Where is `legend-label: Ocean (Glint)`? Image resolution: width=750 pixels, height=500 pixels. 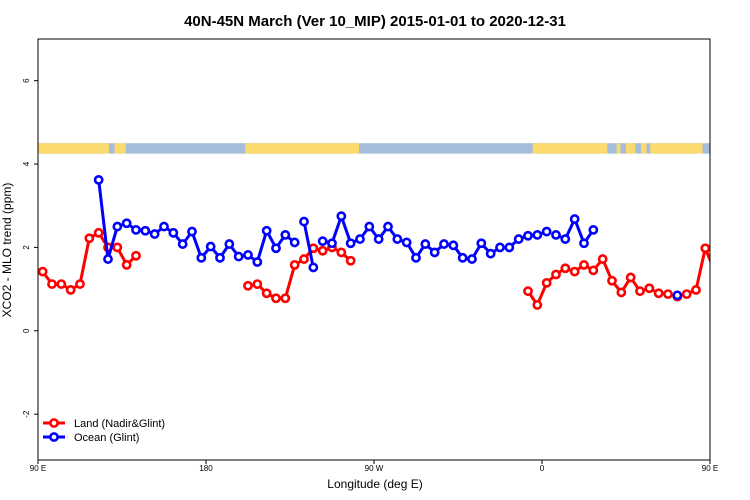 legend-label: Ocean (Glint) is located at coordinates (106, 438).